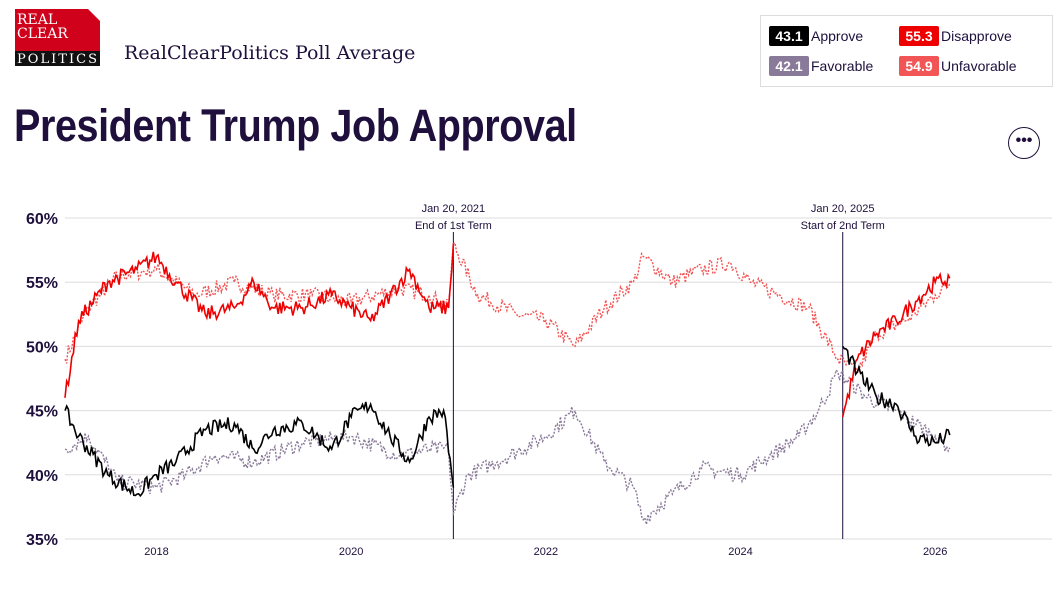  I want to click on unfavorable-label: Unfavorable, so click(979, 66).